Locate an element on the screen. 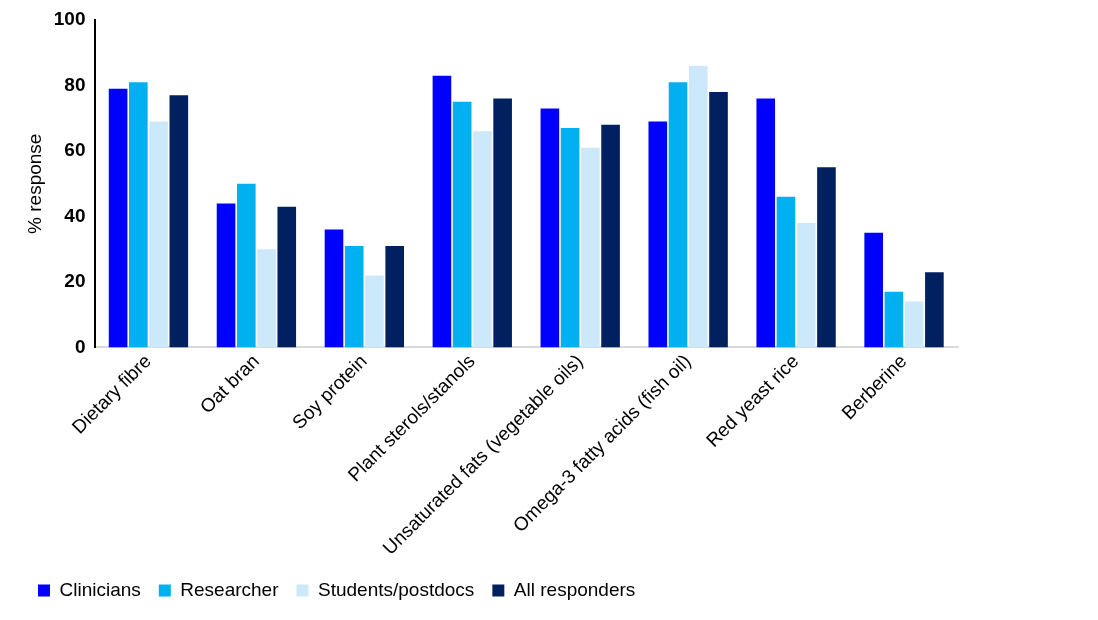 This screenshot has width=1098, height=620. y-tick-label: 60 is located at coordinates (75, 150).